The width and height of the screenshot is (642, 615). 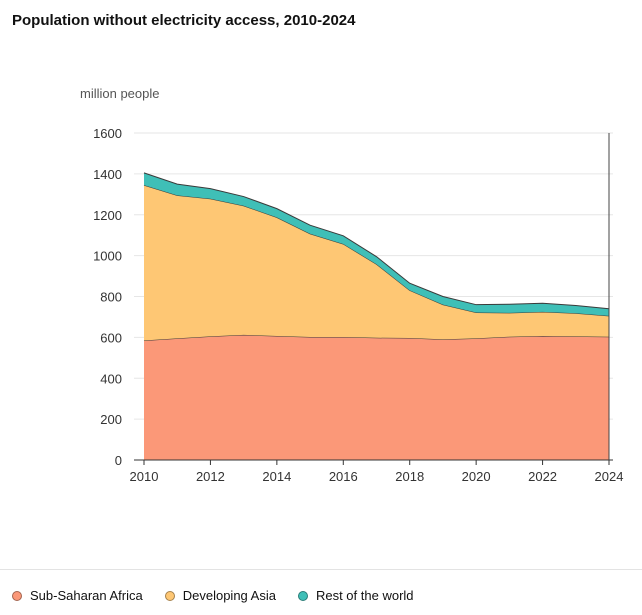 I want to click on y-tick-label: 1000, so click(x=107, y=256).